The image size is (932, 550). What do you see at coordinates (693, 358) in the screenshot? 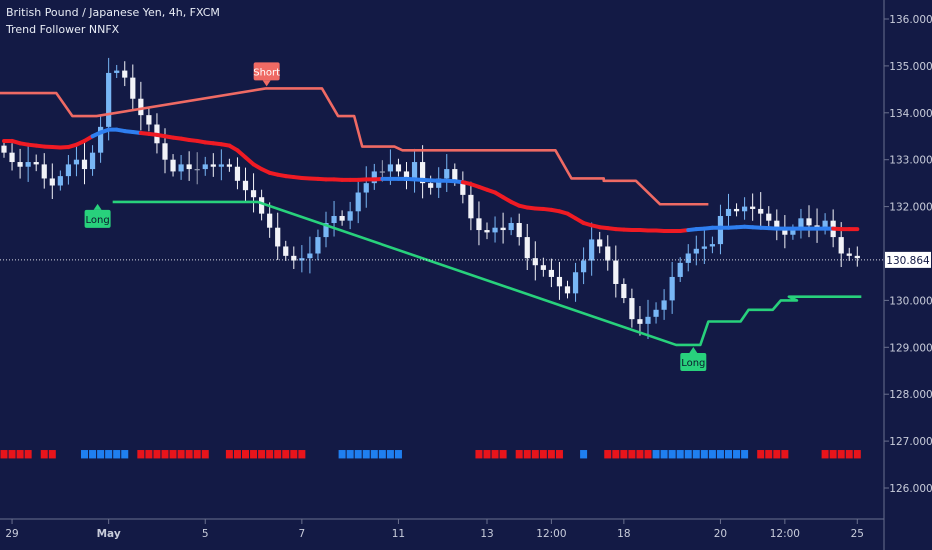
I see `long-signal: Long` at bounding box center [693, 358].